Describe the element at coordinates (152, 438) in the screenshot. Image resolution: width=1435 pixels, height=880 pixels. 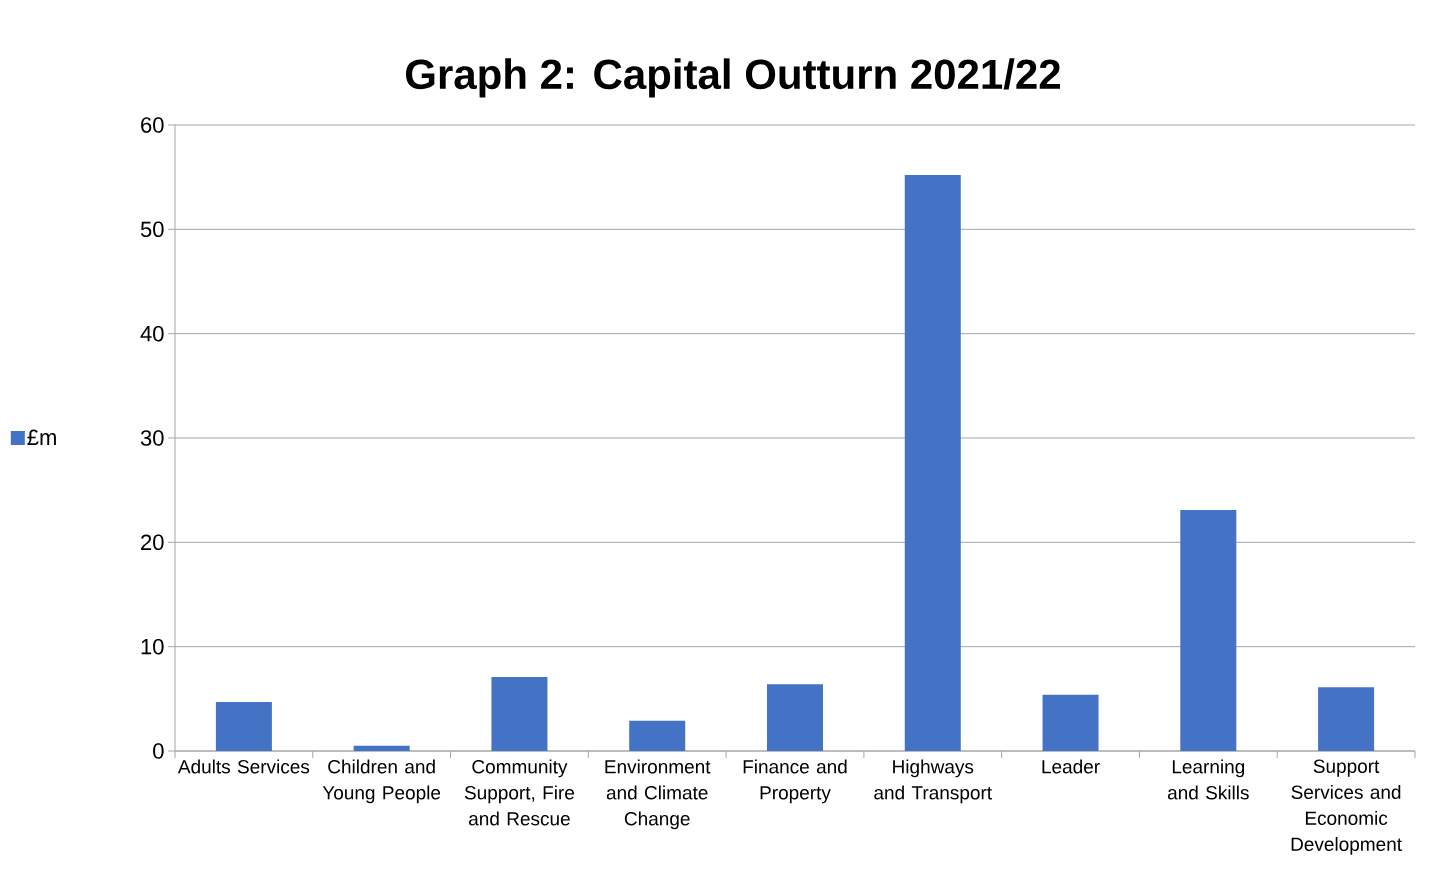
I see `y-tick-label: 30` at that location.